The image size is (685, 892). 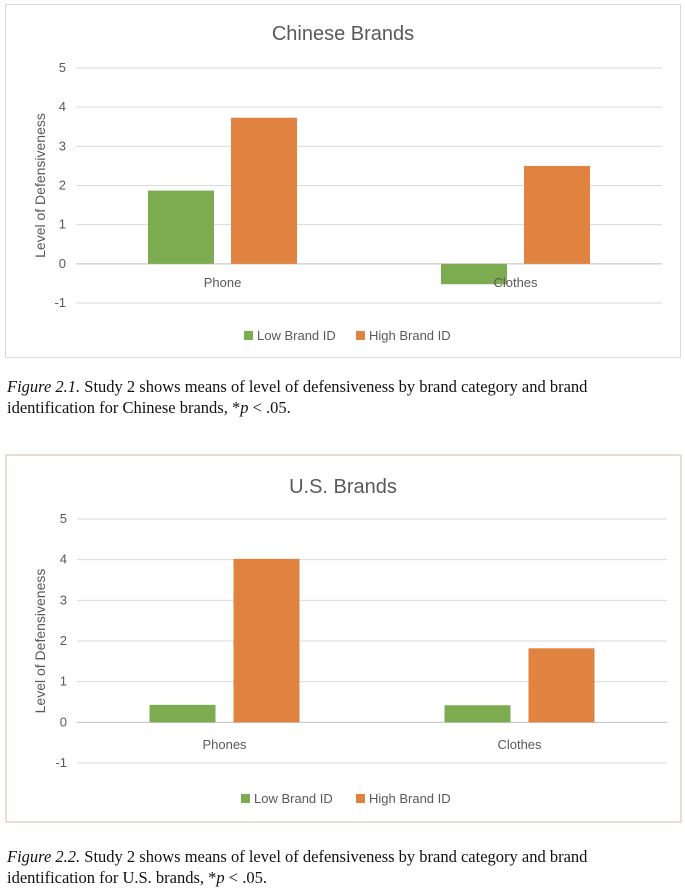 What do you see at coordinates (44, 386) in the screenshot?
I see `figure-label: Figure 2.1.` at bounding box center [44, 386].